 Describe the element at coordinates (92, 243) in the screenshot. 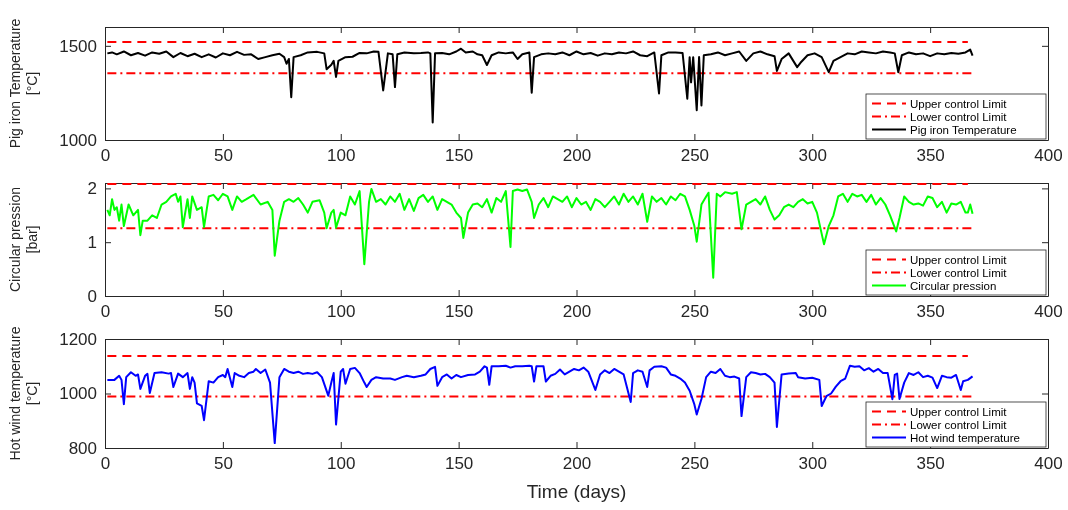

I see `y-tick-label: 1` at that location.